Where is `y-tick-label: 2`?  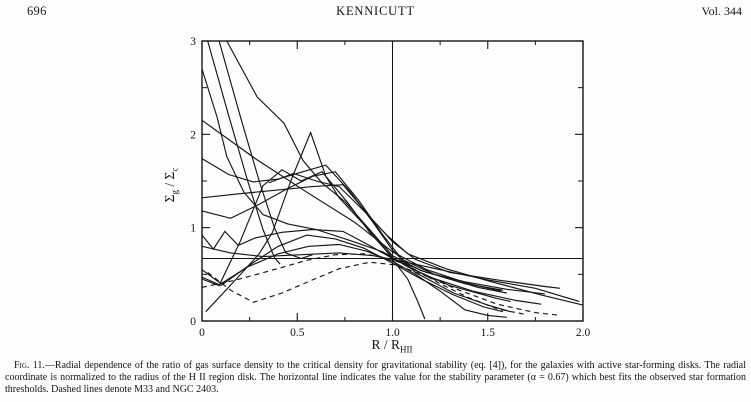 y-tick-label: 2 is located at coordinates (193, 135).